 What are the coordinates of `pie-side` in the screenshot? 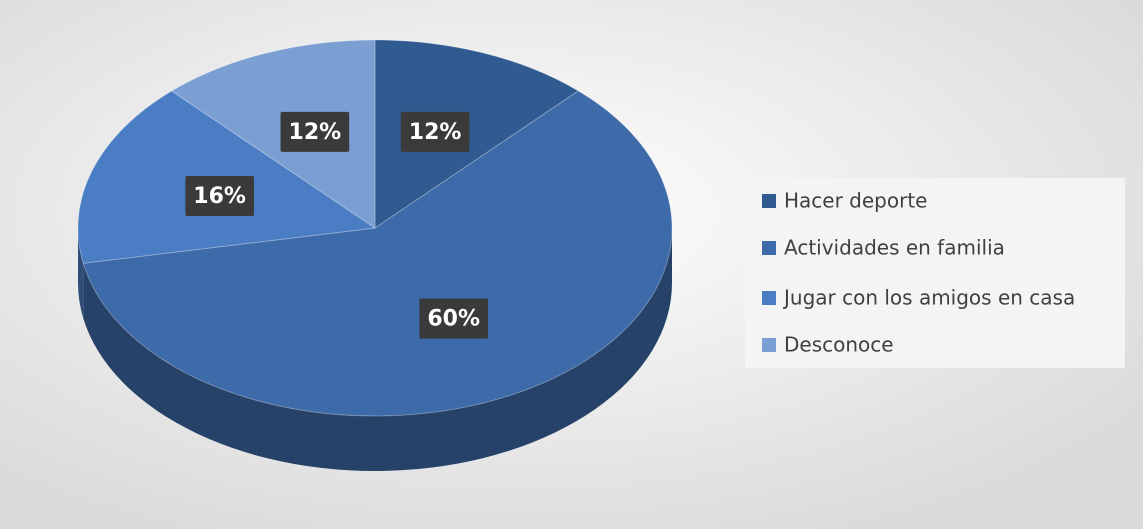 It's located at (81, 273).